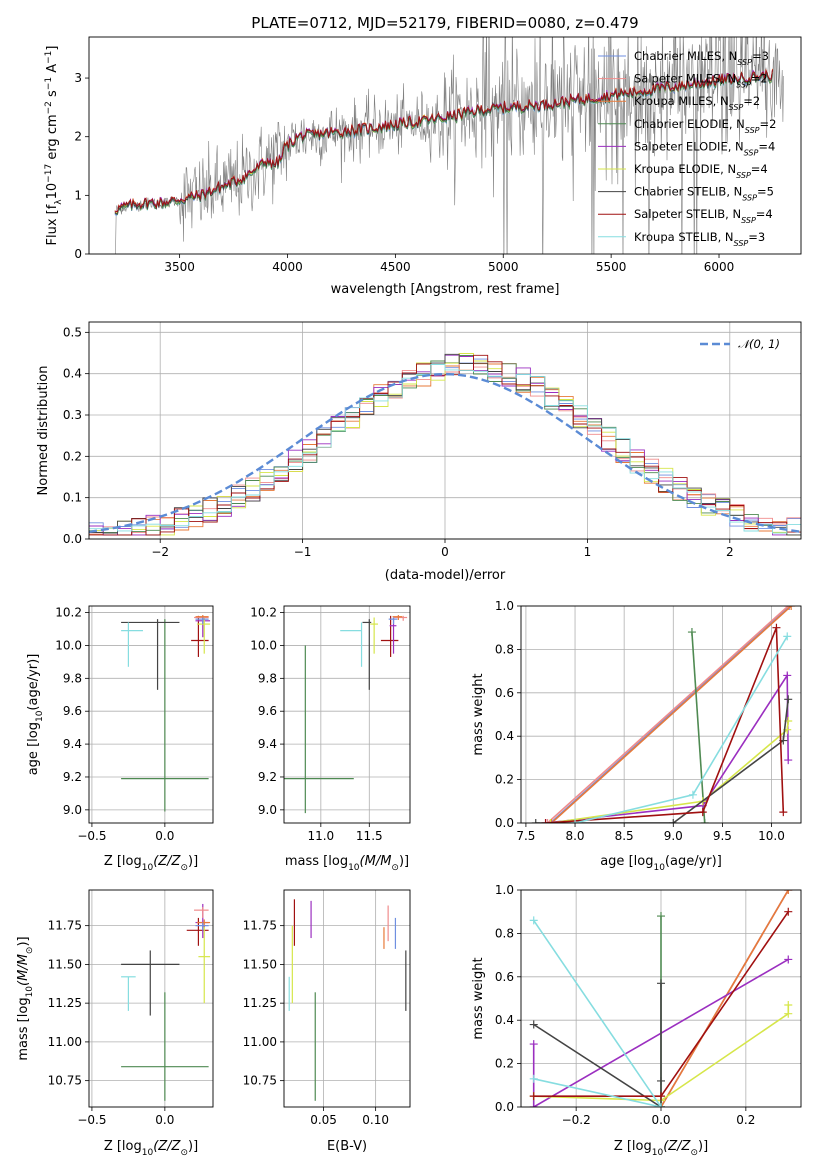  What do you see at coordinates (597, 1013) in the screenshot?
I see `series-line-kroupa_stelib` at bounding box center [597, 1013].